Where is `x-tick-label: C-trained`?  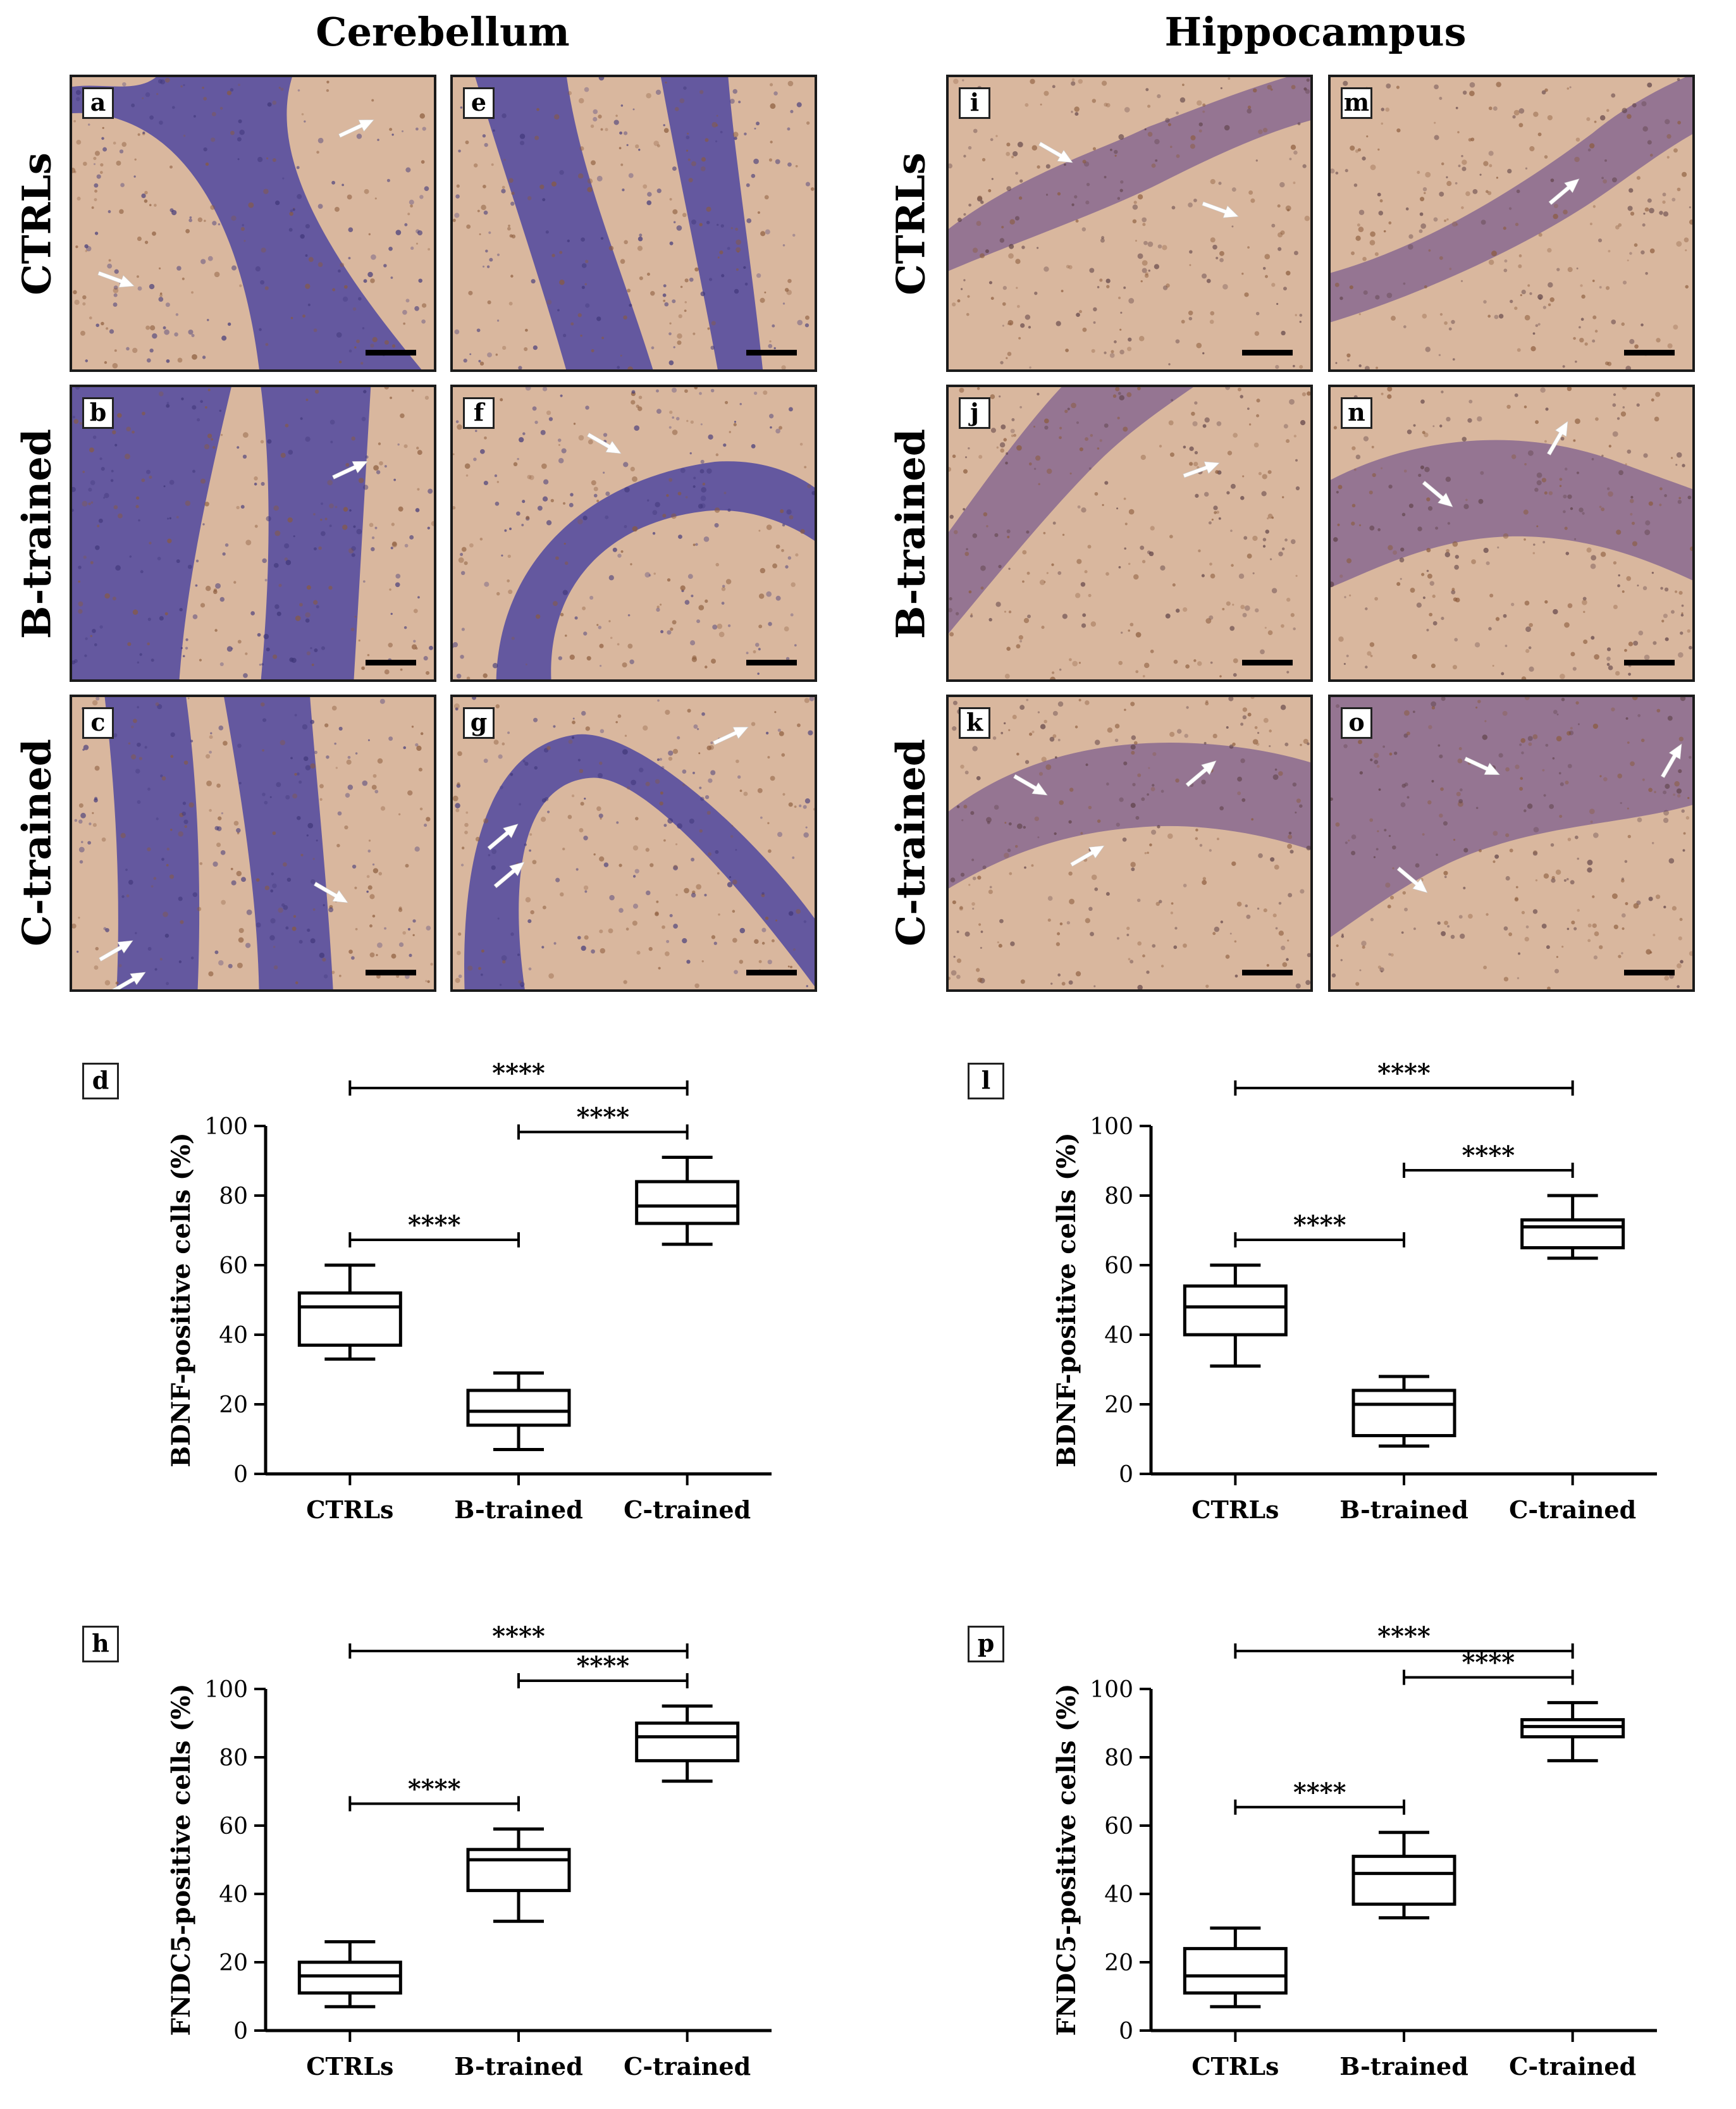
x-tick-label: C-trained is located at coordinates (687, 1509).